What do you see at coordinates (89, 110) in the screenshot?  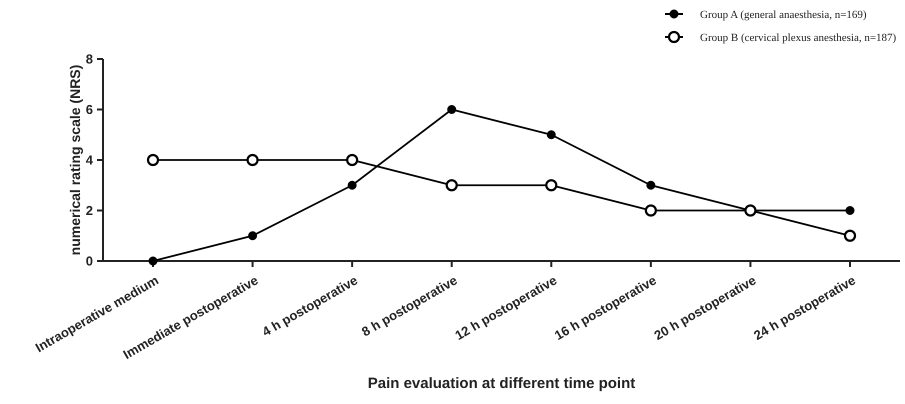 I see `y-tick-label: 6` at bounding box center [89, 110].